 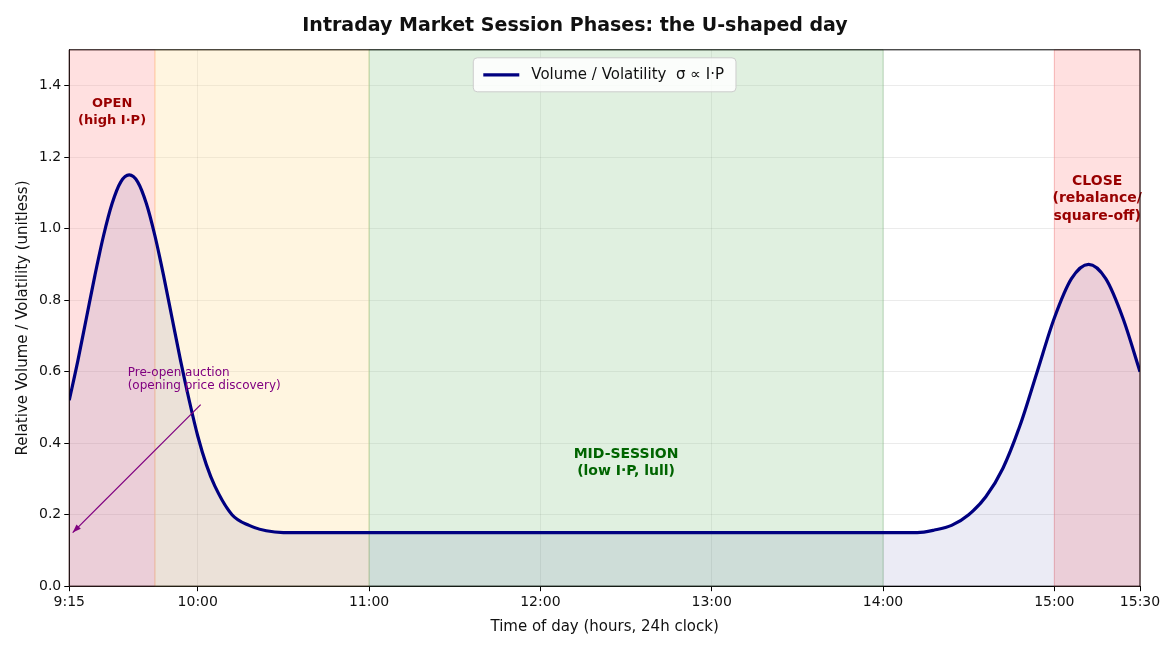 I want to click on x-tick-label: 9:15, so click(x=69, y=601).